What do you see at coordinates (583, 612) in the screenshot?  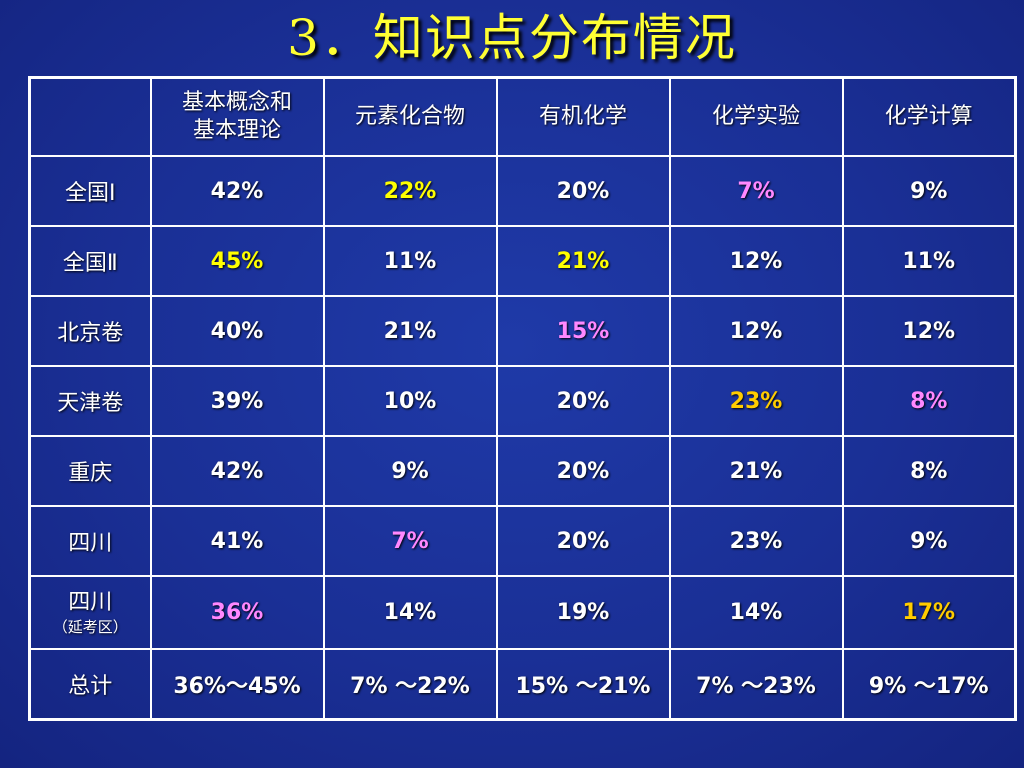 I see `table-cell: 19%` at bounding box center [583, 612].